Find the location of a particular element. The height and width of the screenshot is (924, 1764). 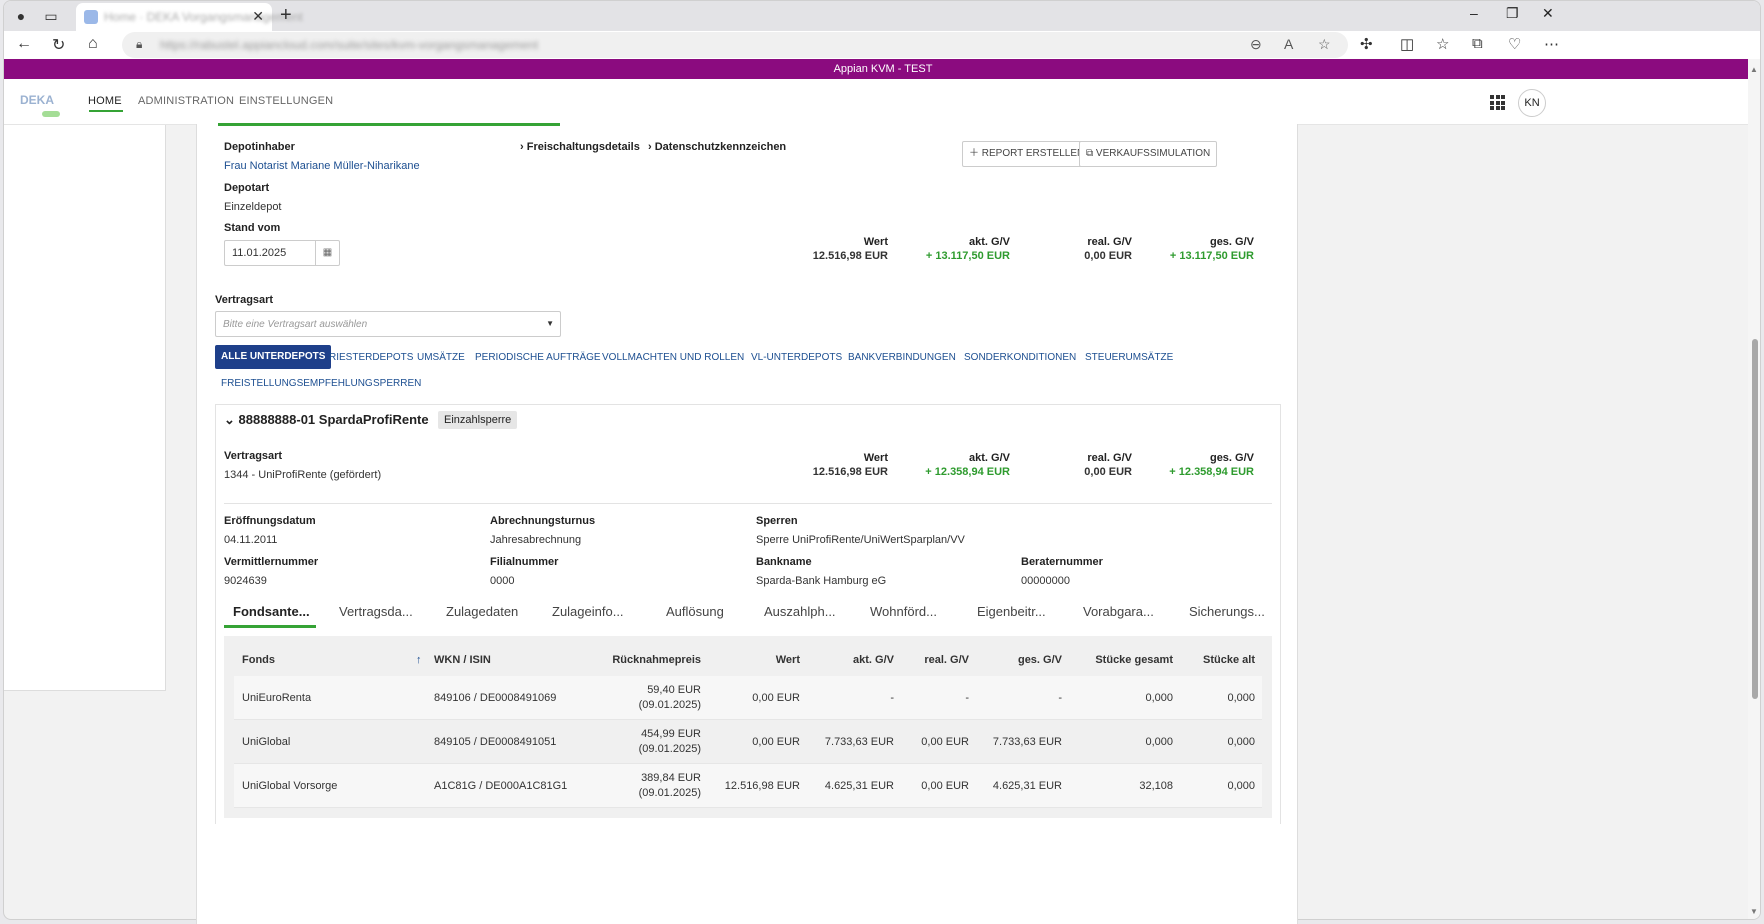

fund-link: UniEuroRenta is located at coordinates (277, 698).